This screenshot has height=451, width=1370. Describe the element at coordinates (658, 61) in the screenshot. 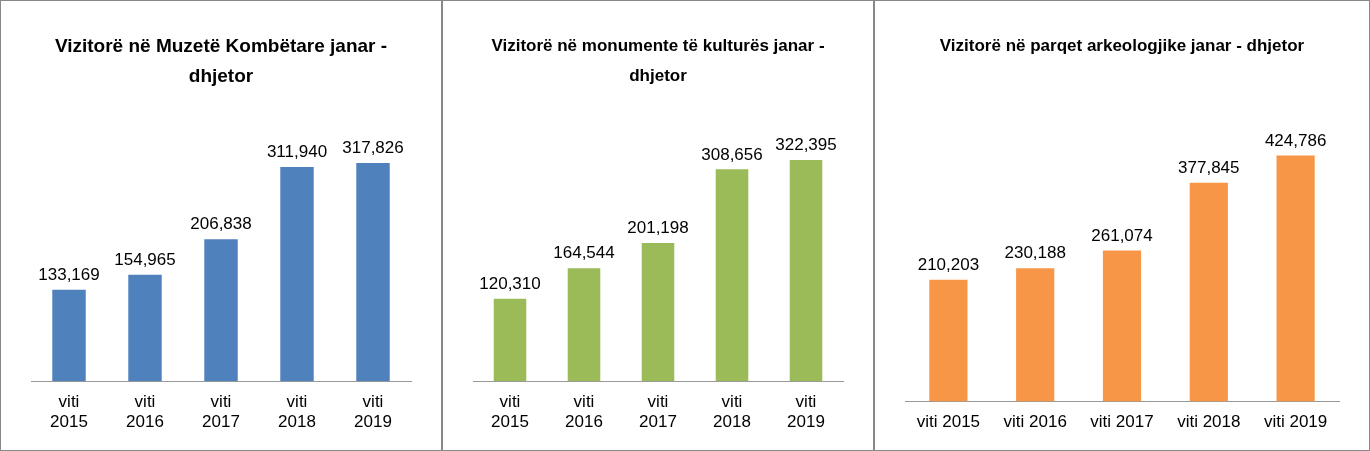

I see `chart-title: Vizitorë në monumente të kulturës janar - dhjetor` at that location.